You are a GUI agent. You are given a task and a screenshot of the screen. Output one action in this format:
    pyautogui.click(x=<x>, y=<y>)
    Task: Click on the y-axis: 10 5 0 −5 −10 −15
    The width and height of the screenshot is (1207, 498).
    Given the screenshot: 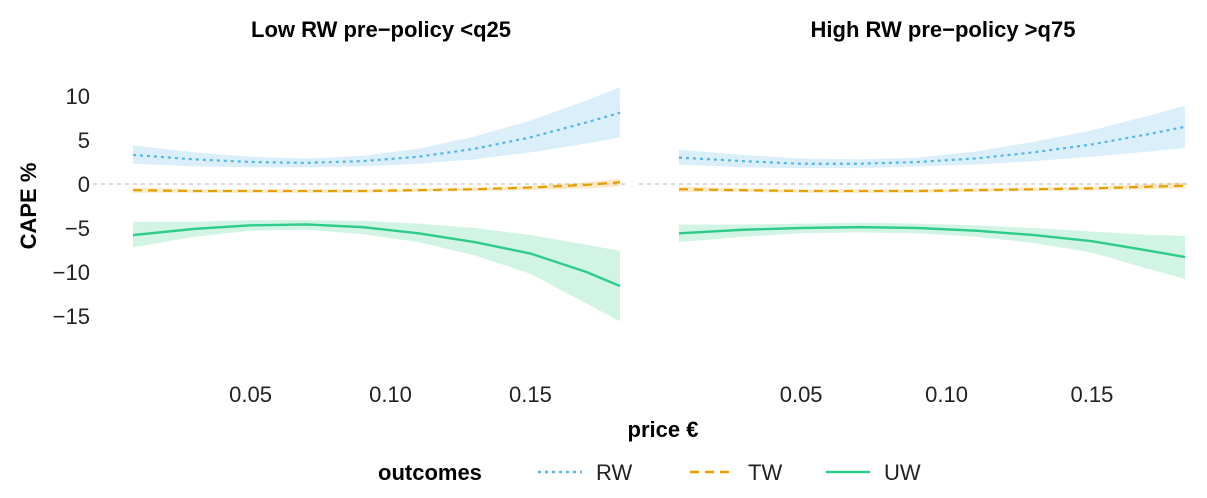 What is the action you would take?
    pyautogui.click(x=71, y=206)
    